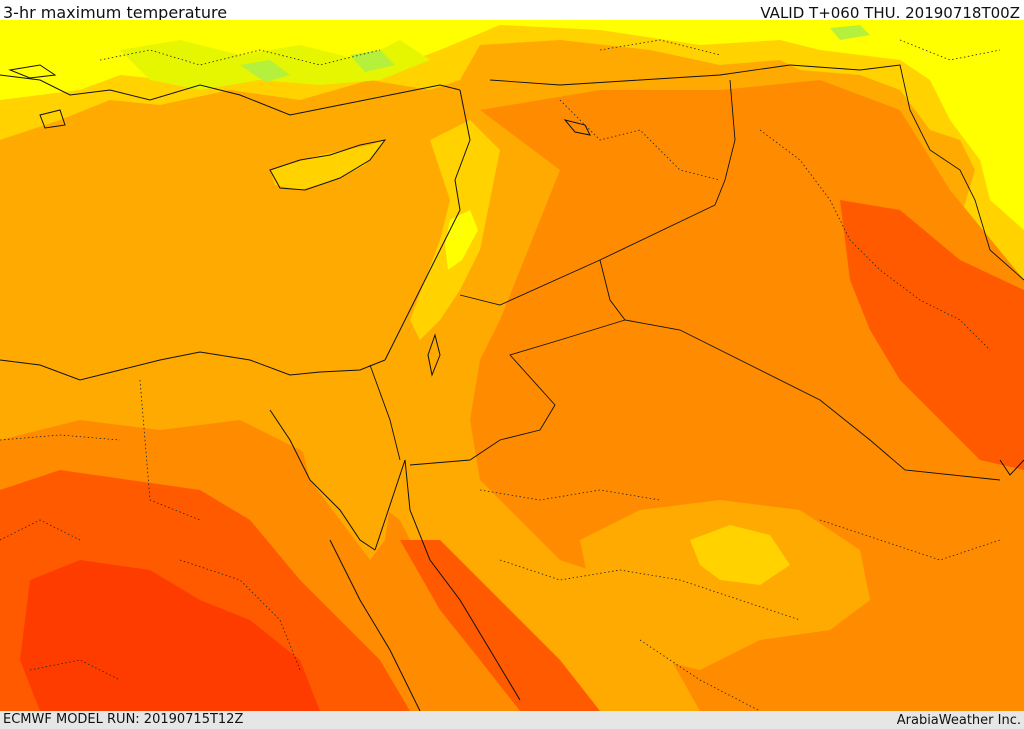 The width and height of the screenshot is (1024, 729). I want to click on field-cyprus, so click(327, 165).